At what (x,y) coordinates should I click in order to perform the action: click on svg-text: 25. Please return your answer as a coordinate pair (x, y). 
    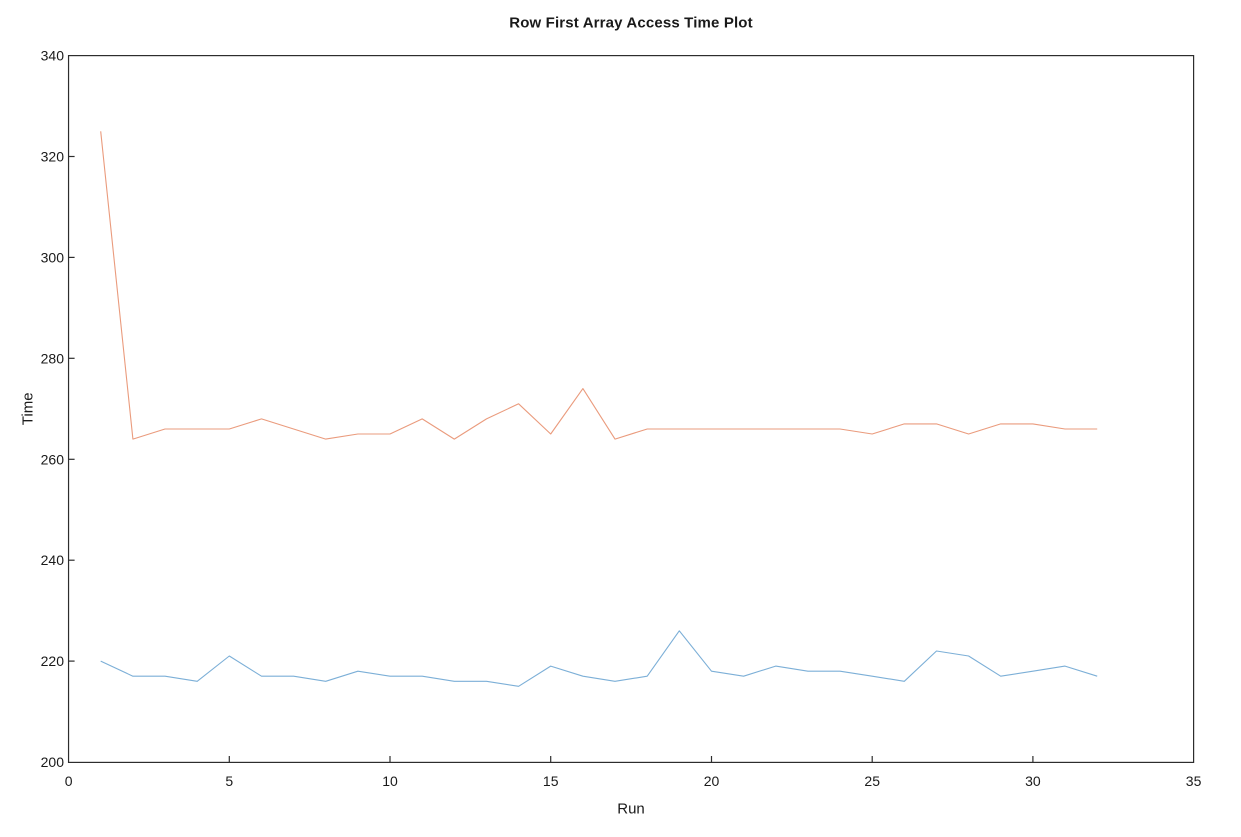
    Looking at the image, I should click on (872, 781).